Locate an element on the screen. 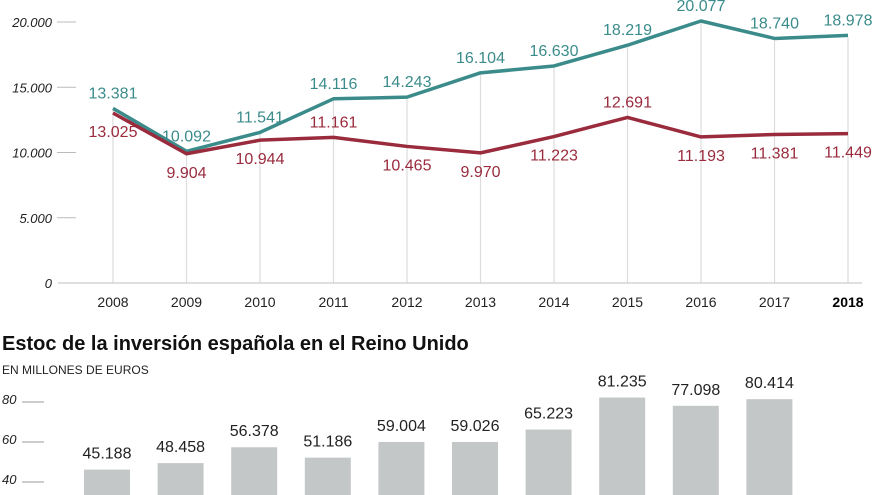 The height and width of the screenshot is (495, 880). bar-value-label: 48.458 is located at coordinates (180, 447).